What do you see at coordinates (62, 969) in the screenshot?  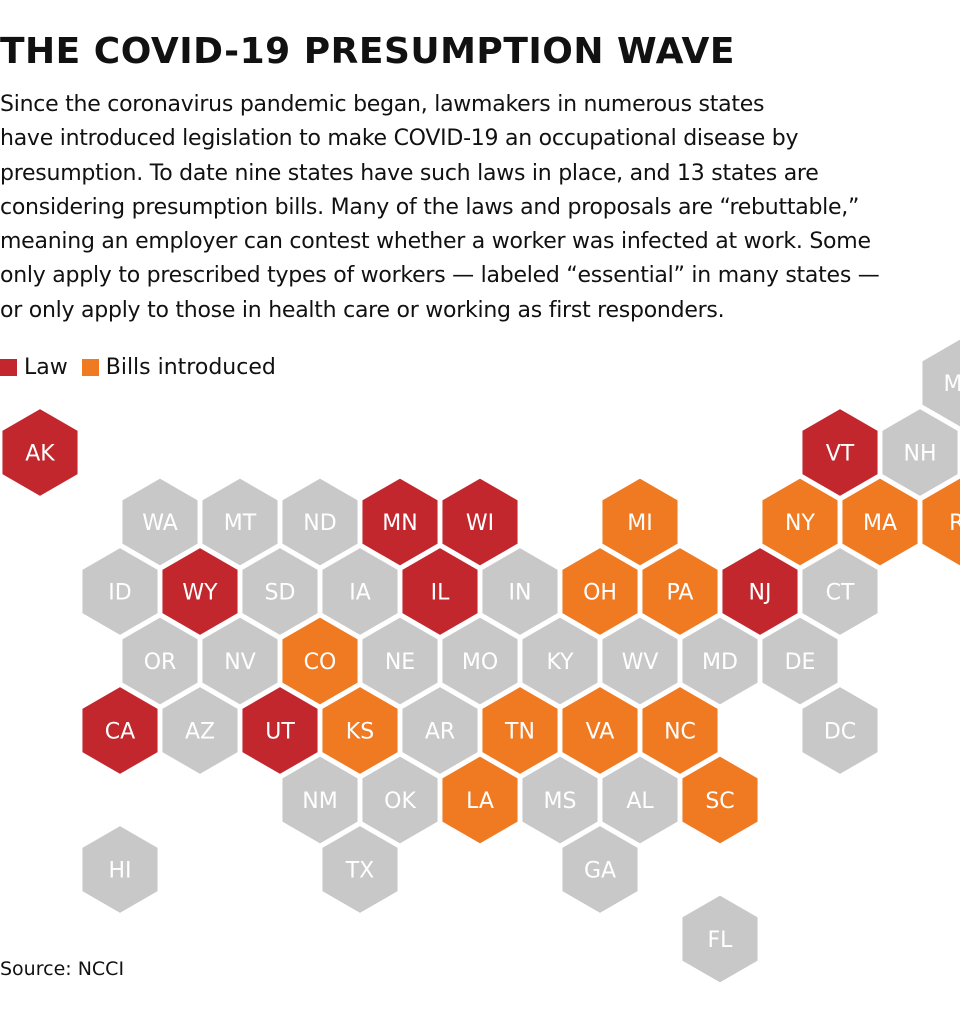 I see `source-note: Source: NCCI` at bounding box center [62, 969].